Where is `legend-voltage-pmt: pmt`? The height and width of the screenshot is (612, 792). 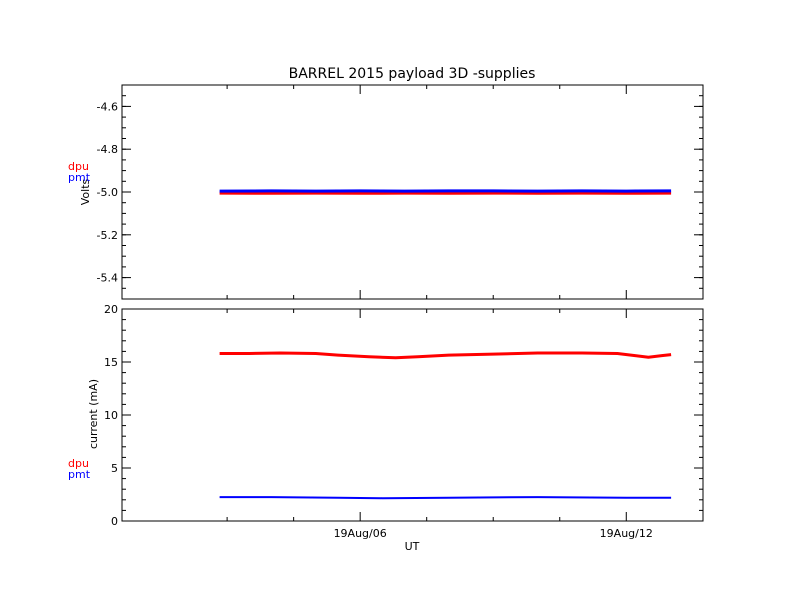
legend-voltage-pmt: pmt is located at coordinates (79, 177).